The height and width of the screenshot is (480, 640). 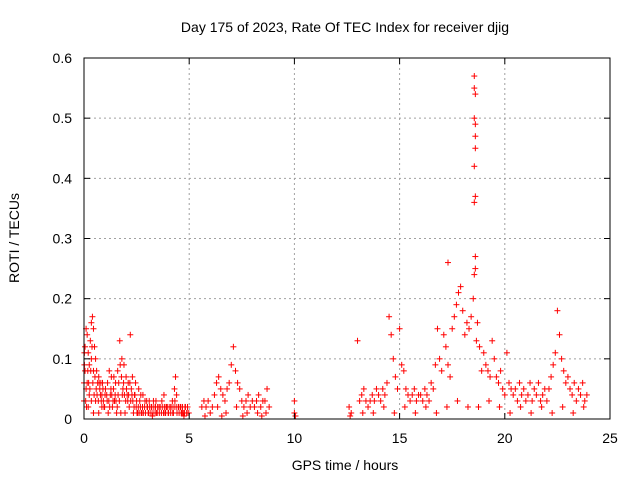 What do you see at coordinates (63, 118) in the screenshot?
I see `y-tick-label: 0.5` at bounding box center [63, 118].